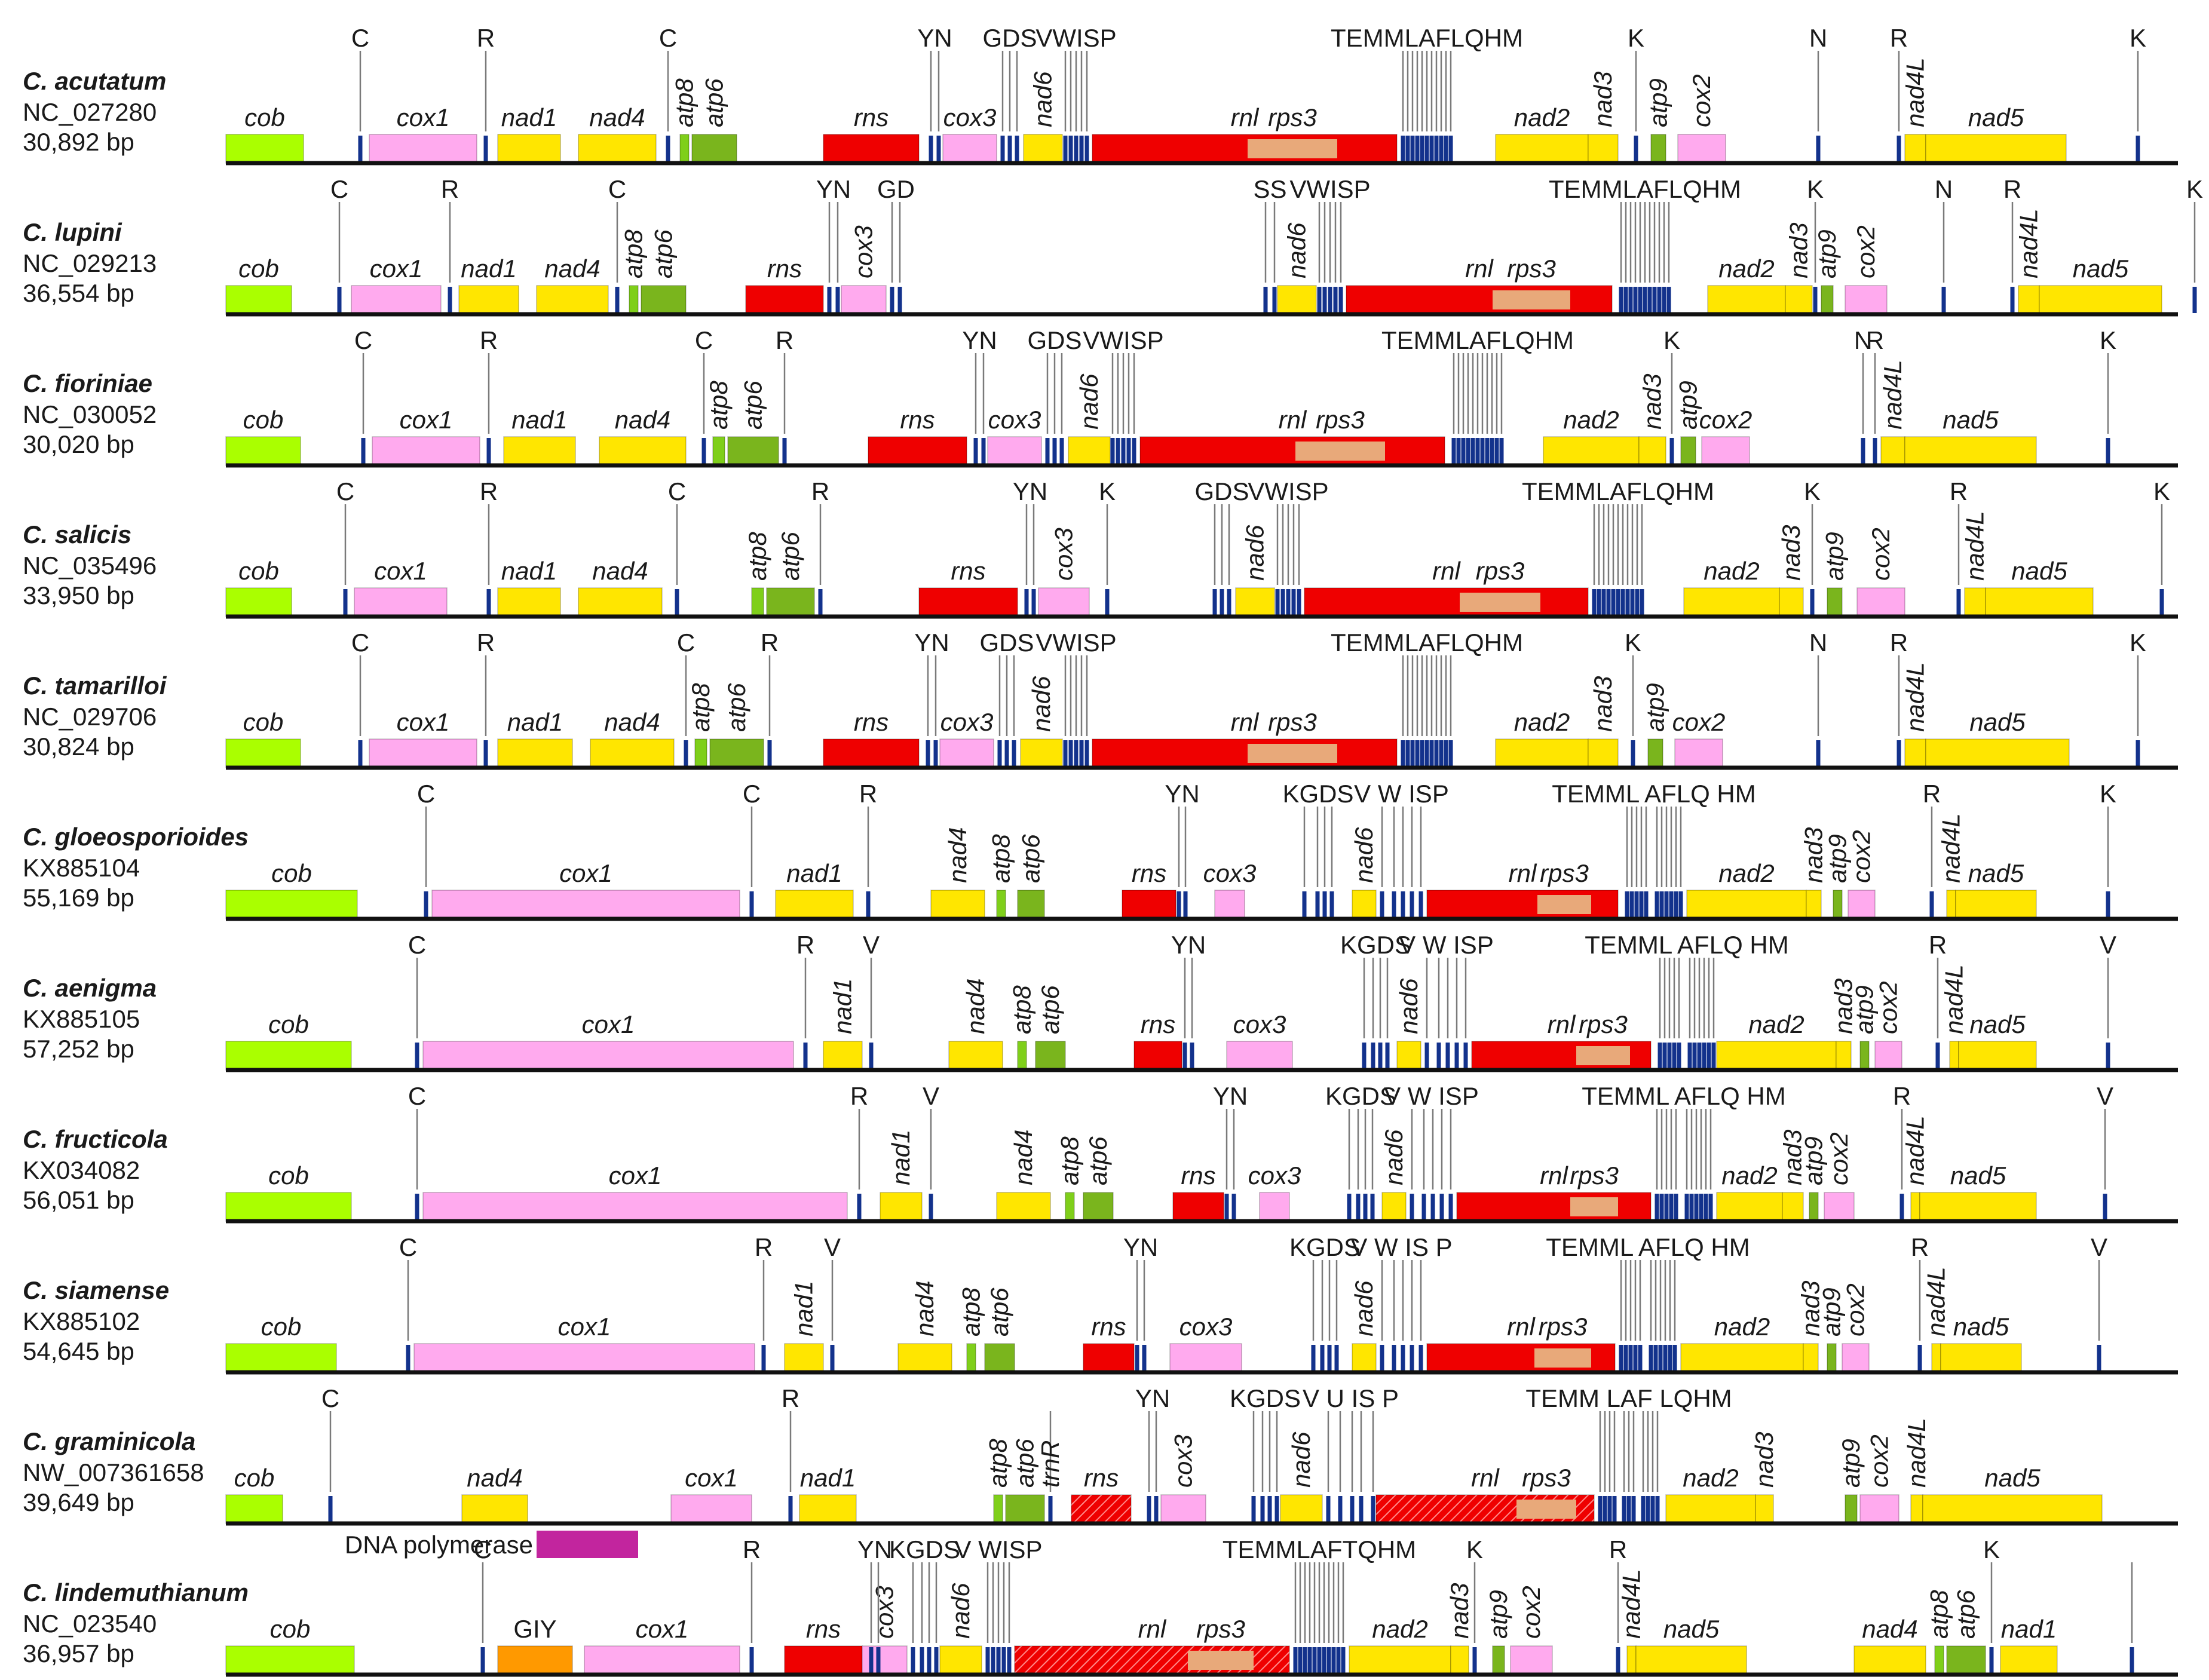 The height and width of the screenshot is (1680, 2209). What do you see at coordinates (1542, 753) in the screenshot?
I see `gene-block-nad2` at bounding box center [1542, 753].